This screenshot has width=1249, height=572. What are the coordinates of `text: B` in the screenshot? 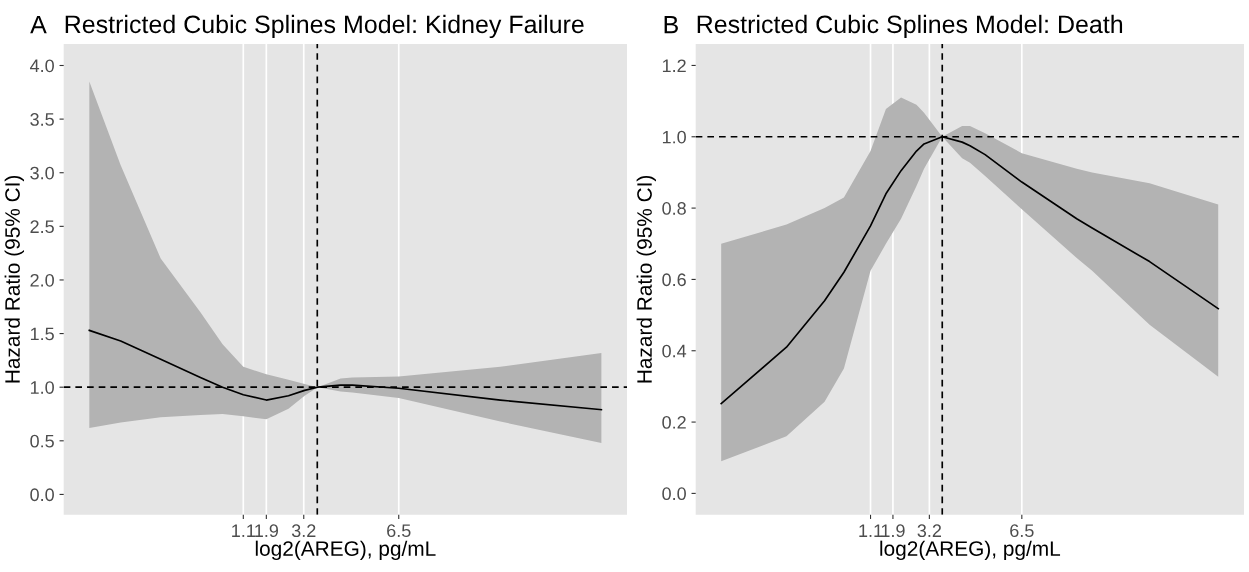 It's located at (671, 25).